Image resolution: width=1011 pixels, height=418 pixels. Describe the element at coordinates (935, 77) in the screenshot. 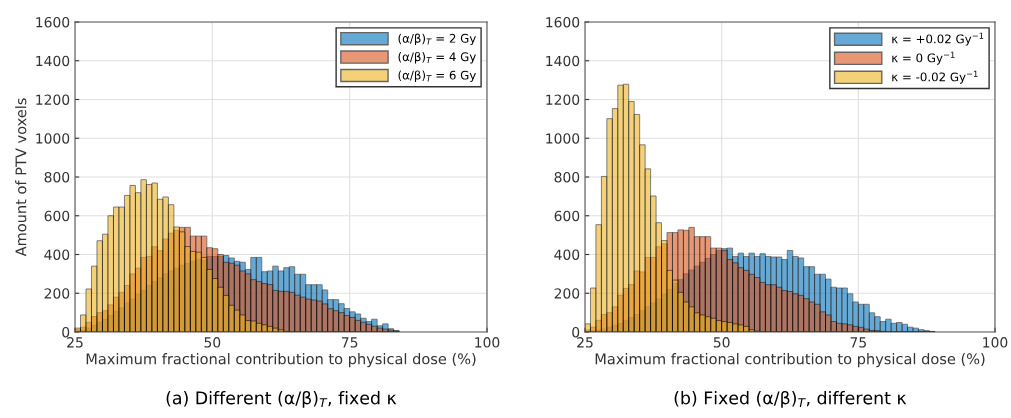

I see `legend-label: κ = -0.02 Gy$^{−1}$` at that location.